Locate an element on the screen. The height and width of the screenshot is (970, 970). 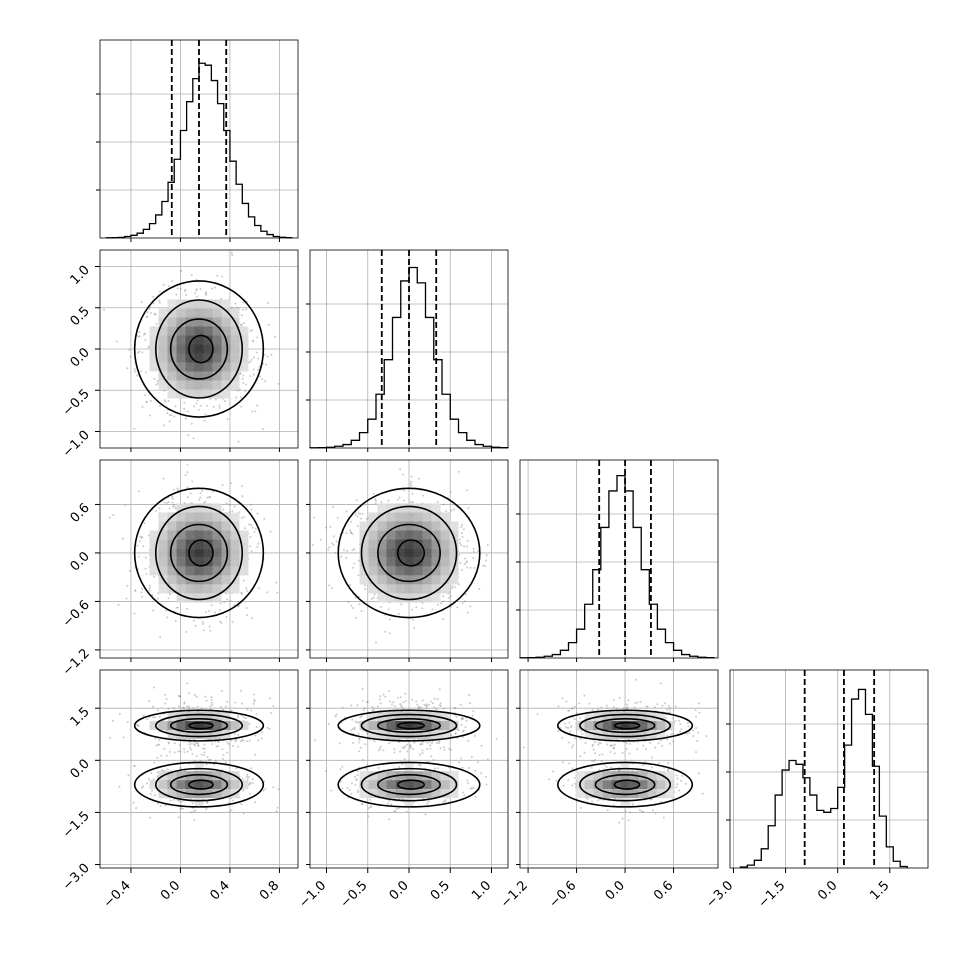
x-tick-label: 1.0 is located at coordinates (481, 890).